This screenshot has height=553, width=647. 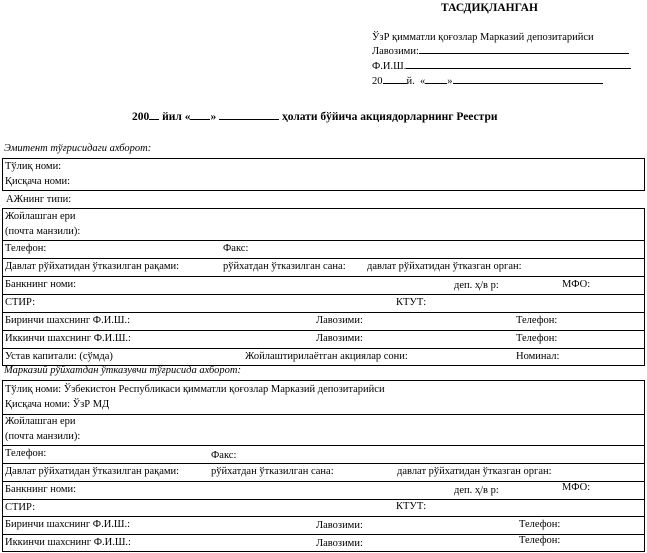 I want to click on date-year: 20, so click(x=377, y=81).